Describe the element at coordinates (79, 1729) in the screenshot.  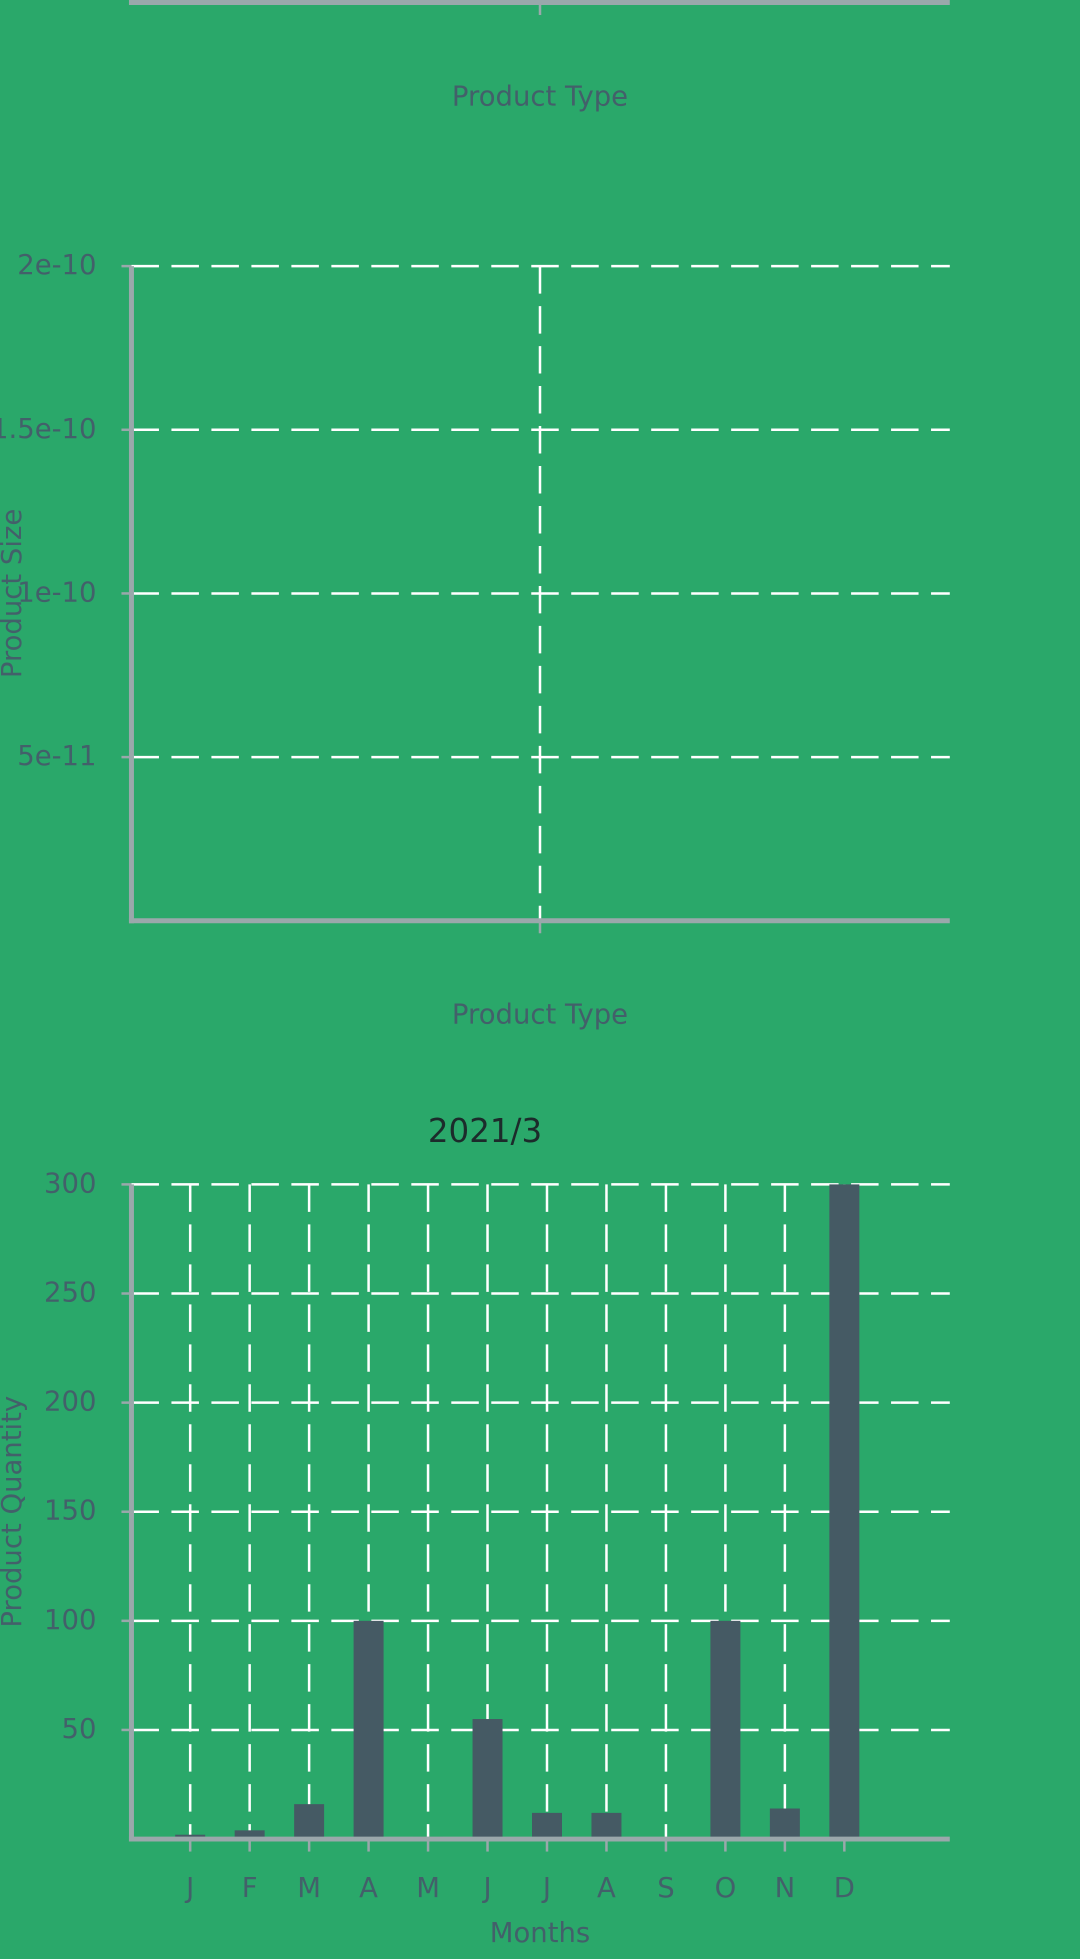
I see `y-tick-label: 50` at that location.